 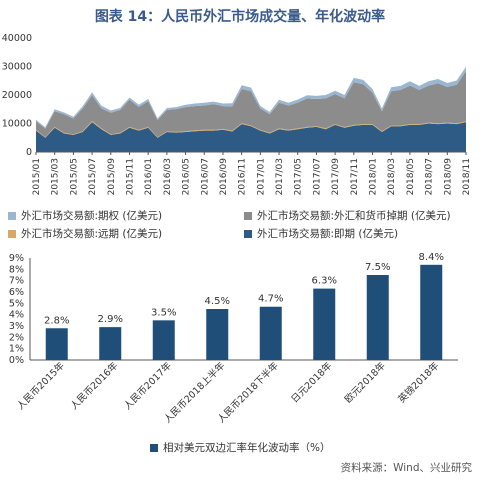 I want to click on area-xtick-label: 2018/03, so click(x=392, y=176).